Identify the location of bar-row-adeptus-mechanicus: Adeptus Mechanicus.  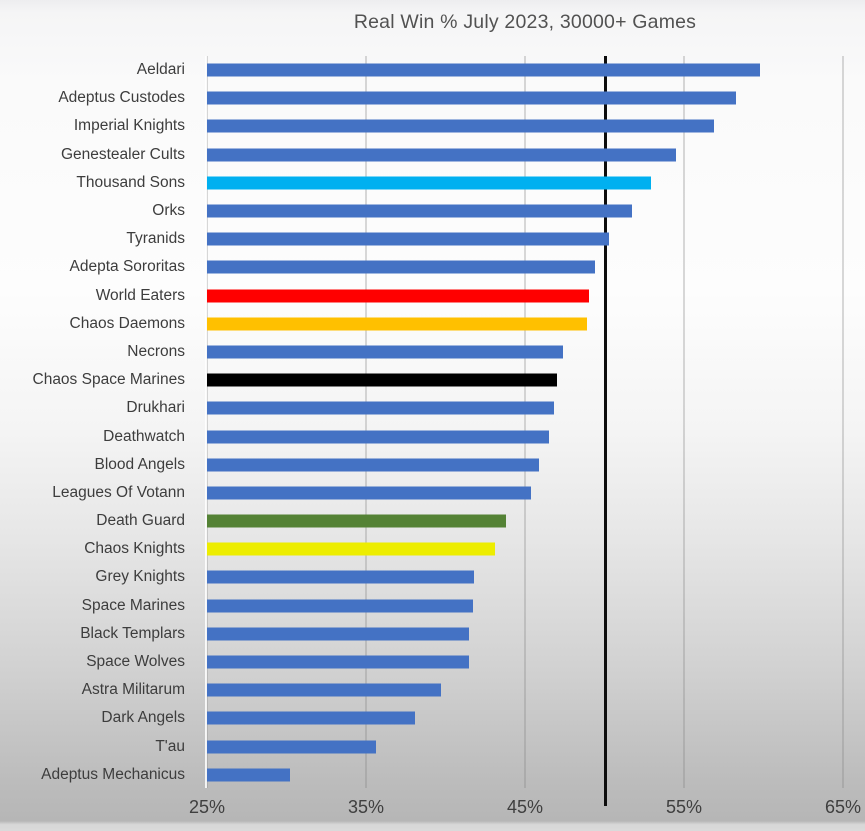
(432, 775).